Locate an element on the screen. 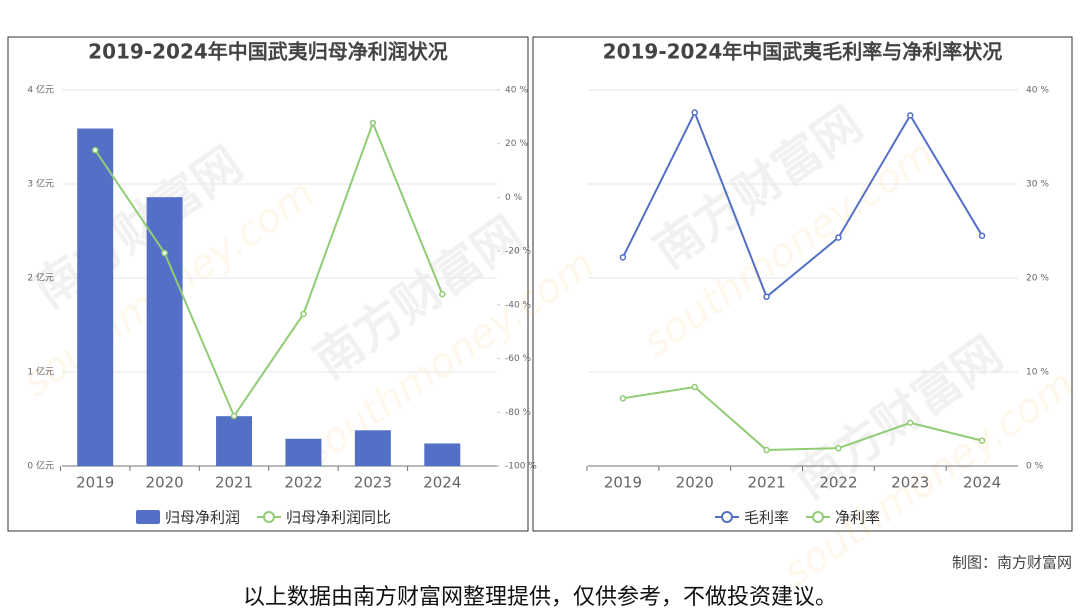  legend-label: 净利率 is located at coordinates (857, 518).